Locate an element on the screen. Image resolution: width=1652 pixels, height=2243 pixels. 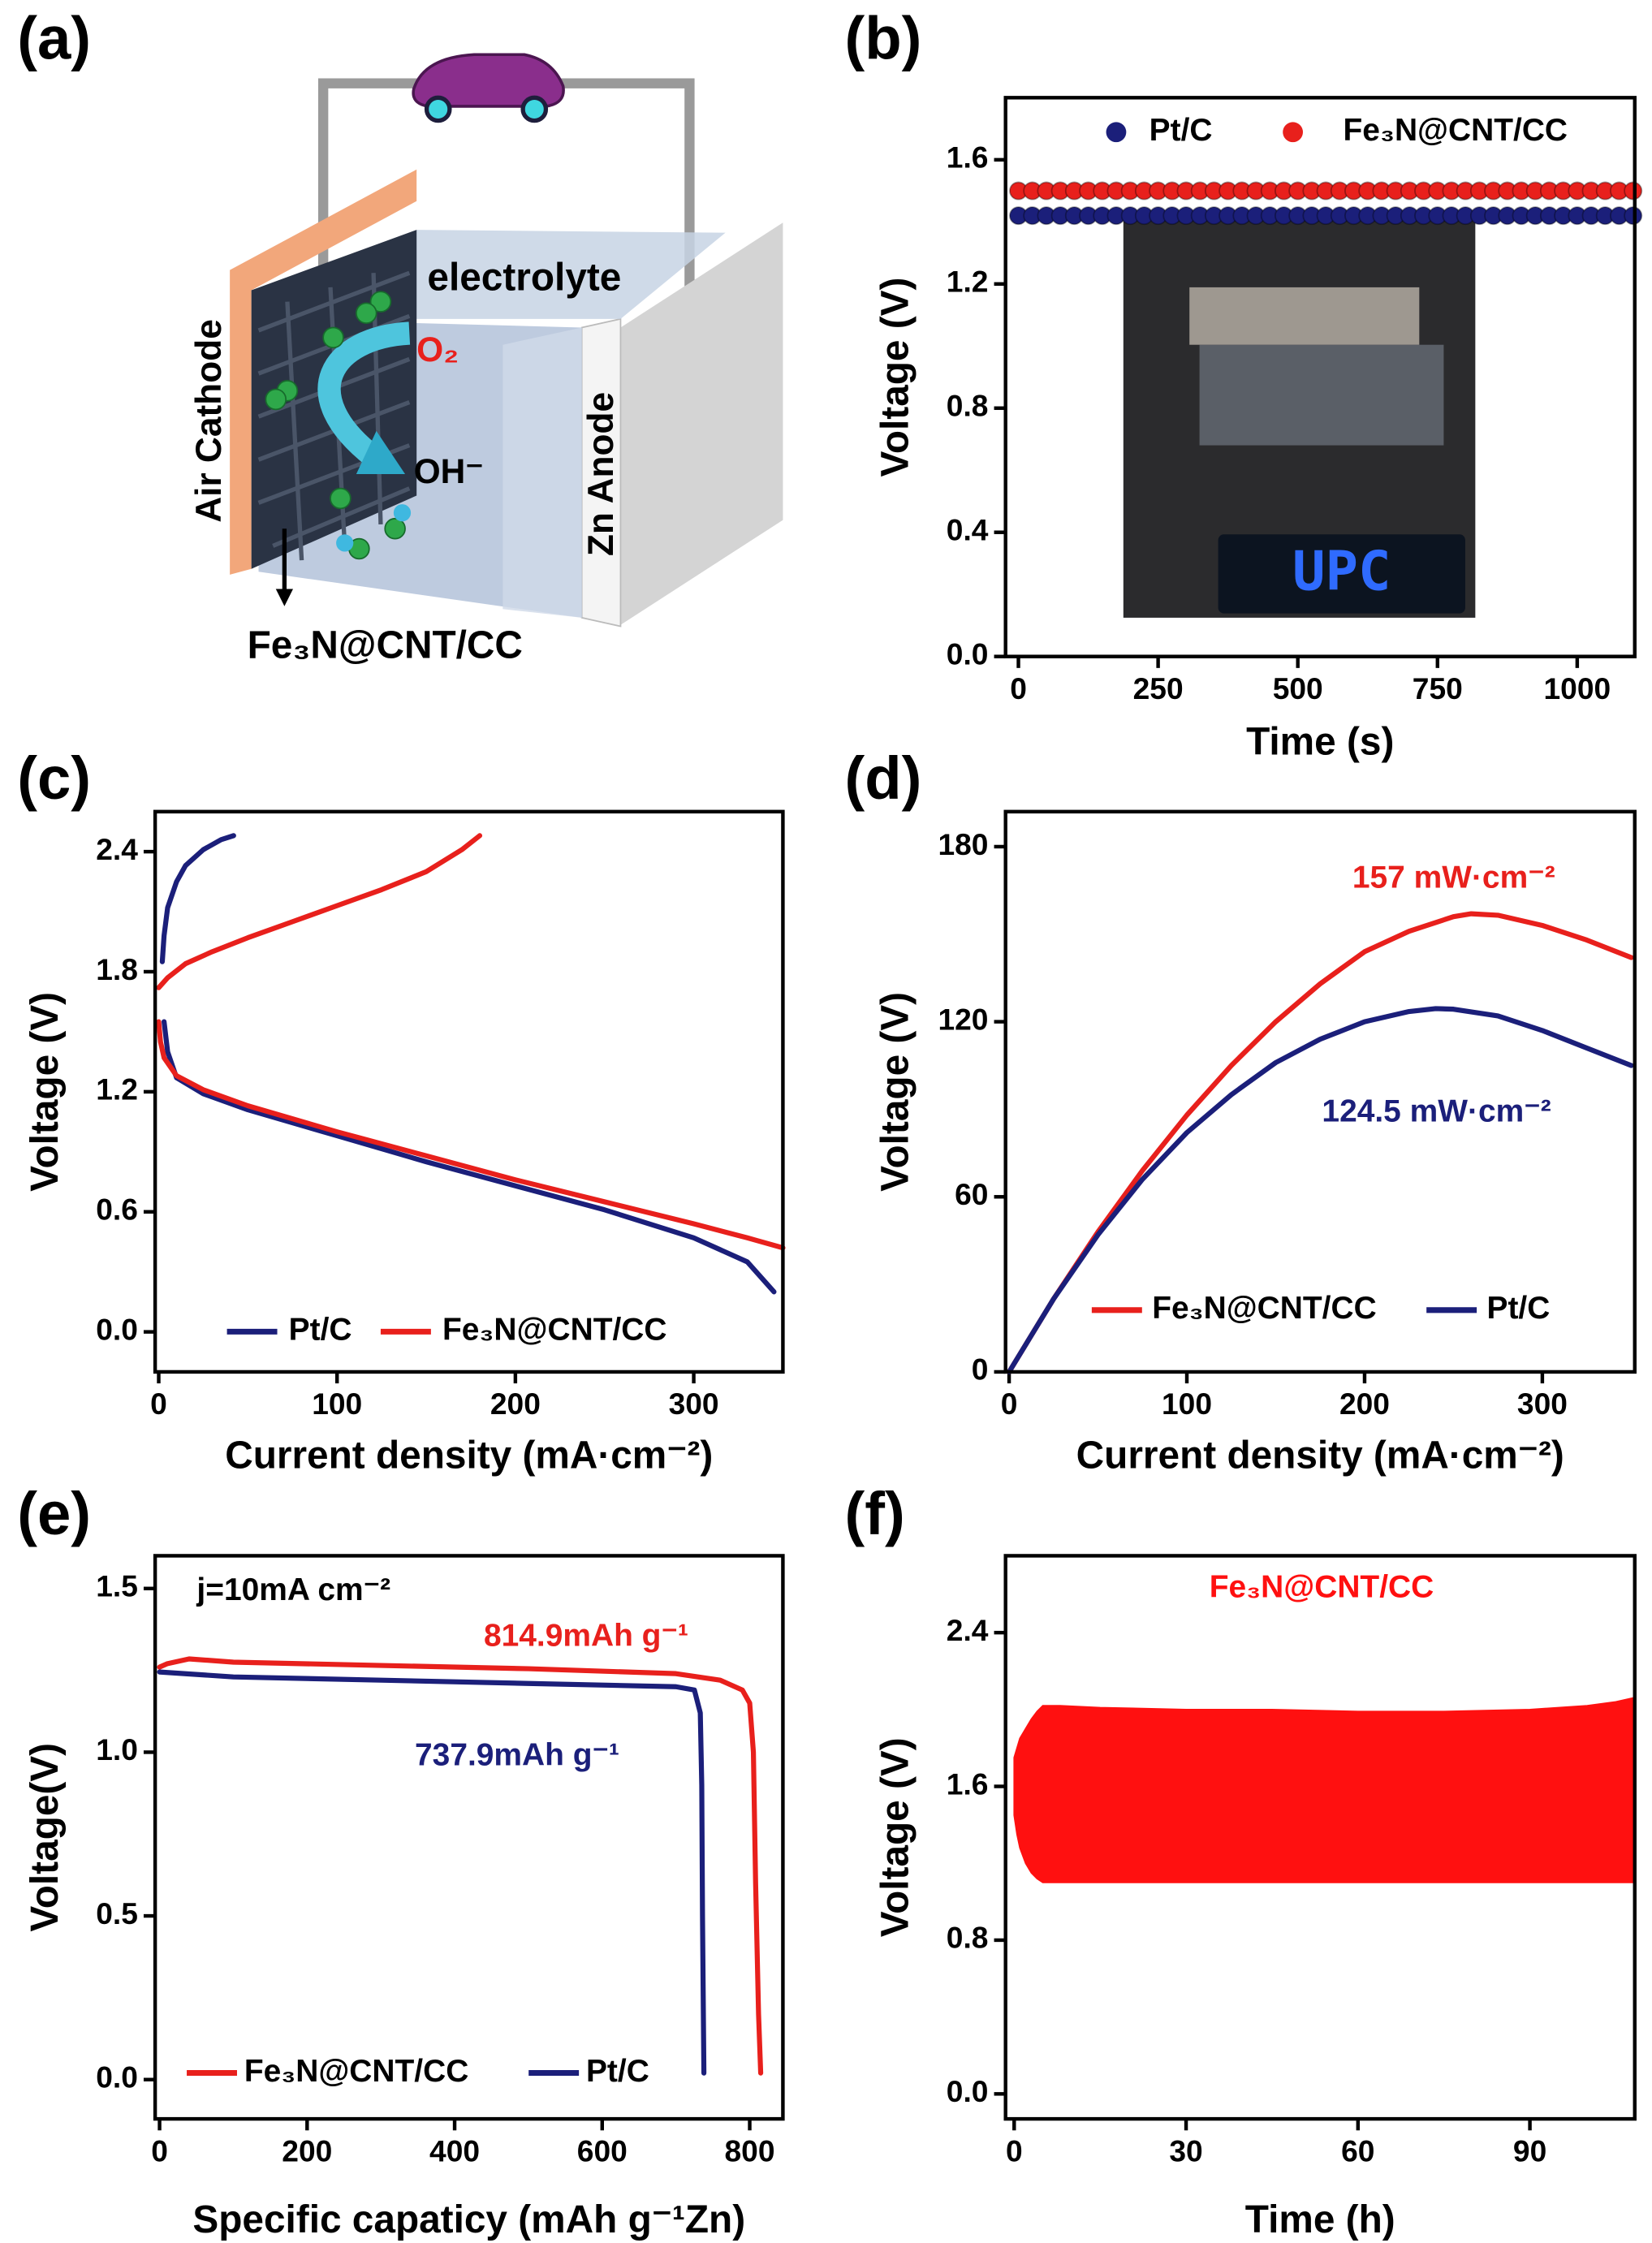
annotation: j=10mA cm⁻² is located at coordinates (293, 1589).